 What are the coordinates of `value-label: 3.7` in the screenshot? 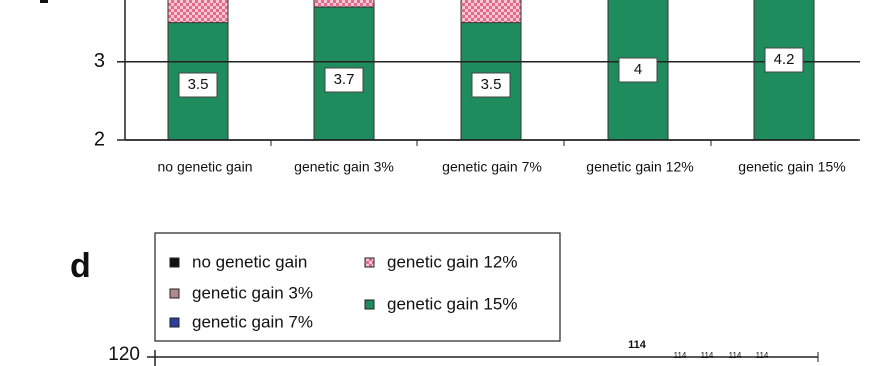 It's located at (344, 79).